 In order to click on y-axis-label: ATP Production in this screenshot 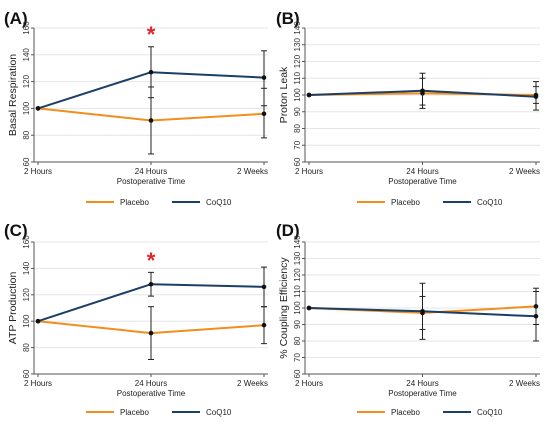, I will do `click(13, 308)`.